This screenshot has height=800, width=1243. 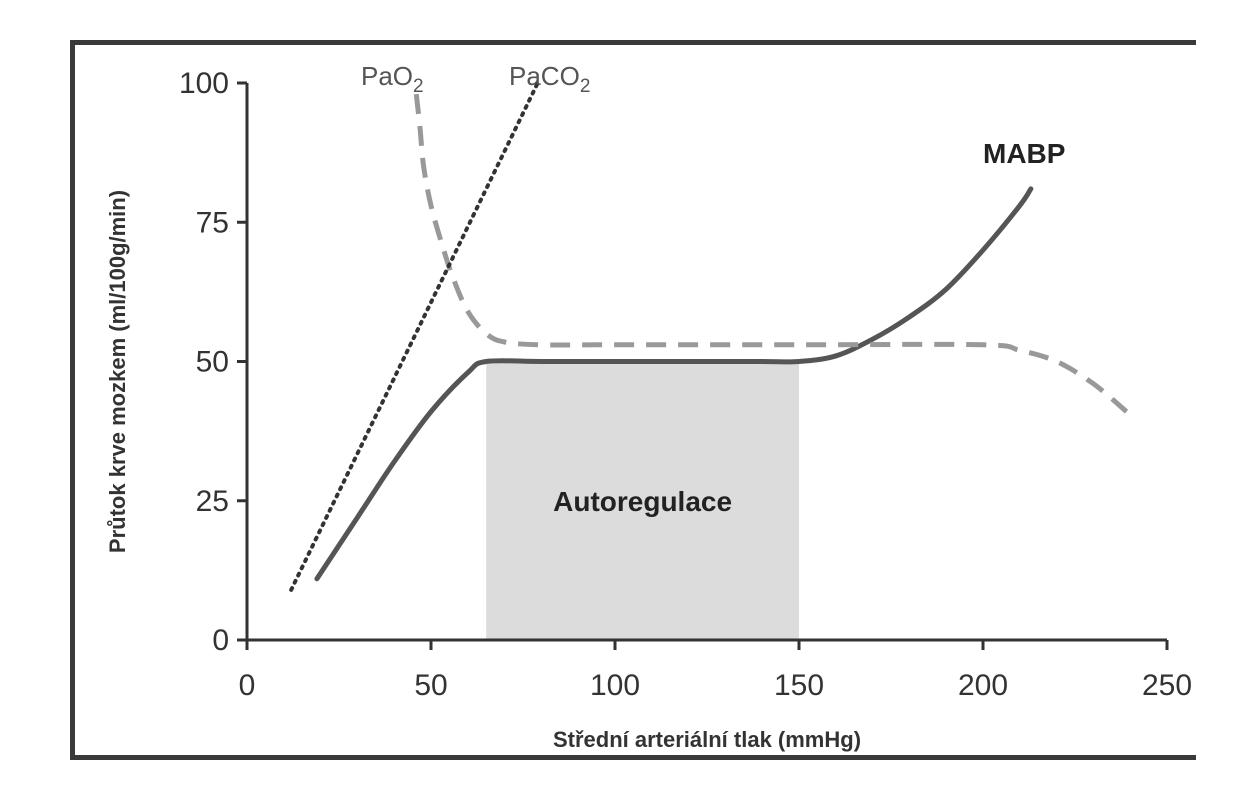 What do you see at coordinates (1024, 153) in the screenshot?
I see `series-label-mabp: MABP` at bounding box center [1024, 153].